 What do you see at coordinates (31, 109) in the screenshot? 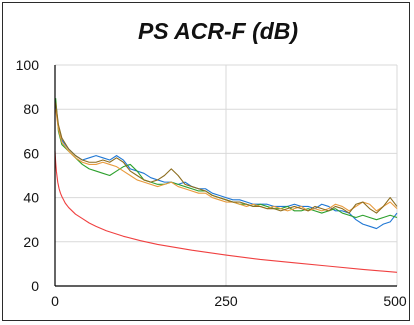
I see `y-tick-label-80: 80` at bounding box center [31, 109].